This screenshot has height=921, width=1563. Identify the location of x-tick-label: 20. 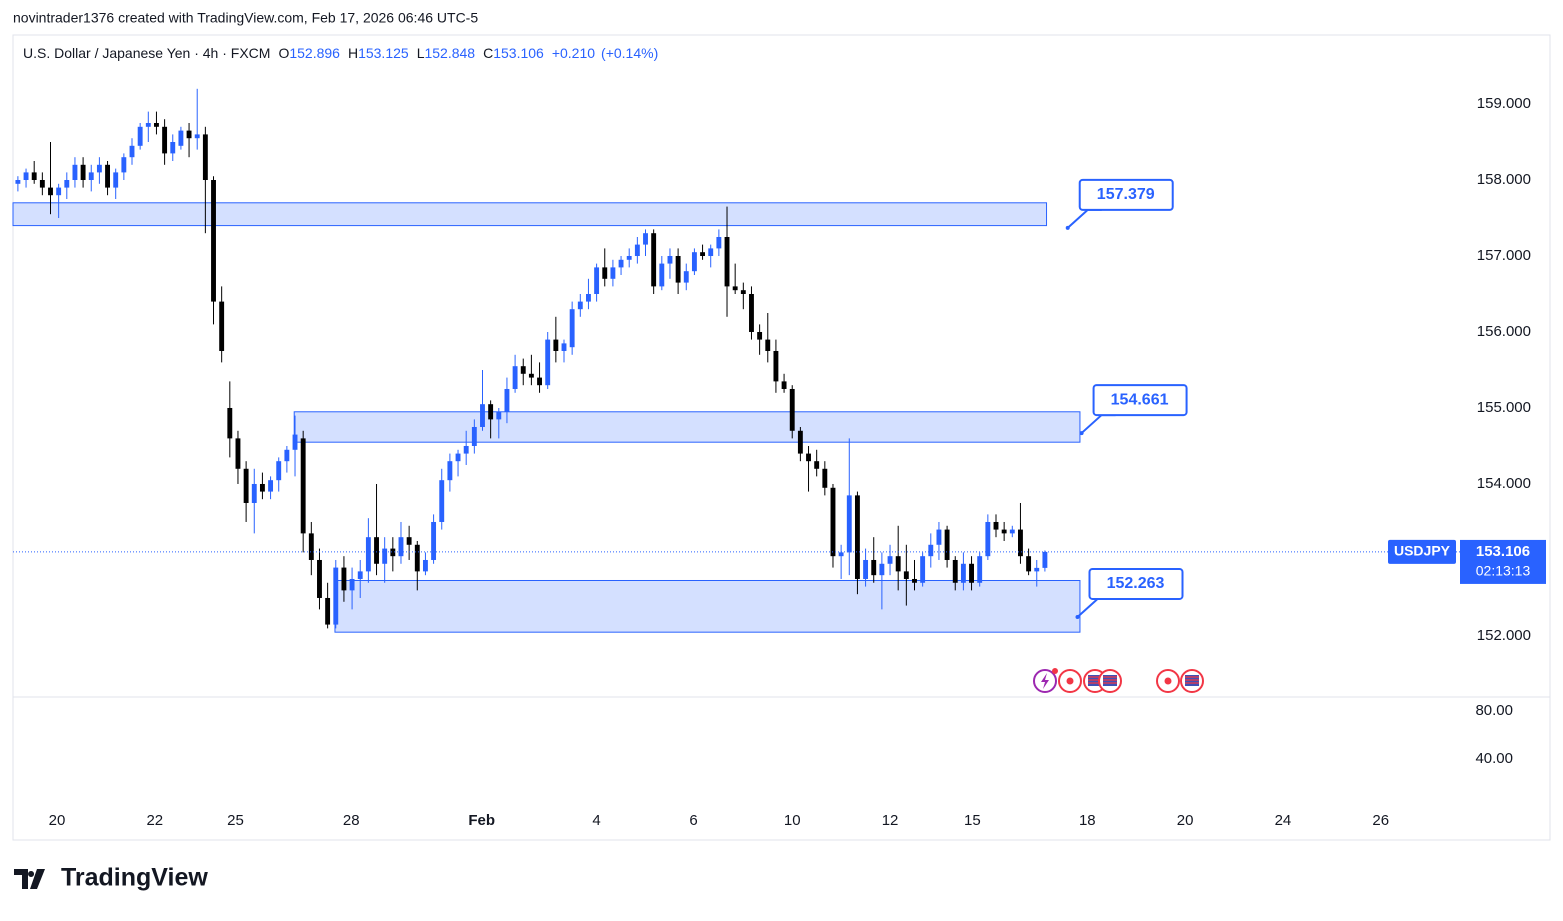
(57, 820).